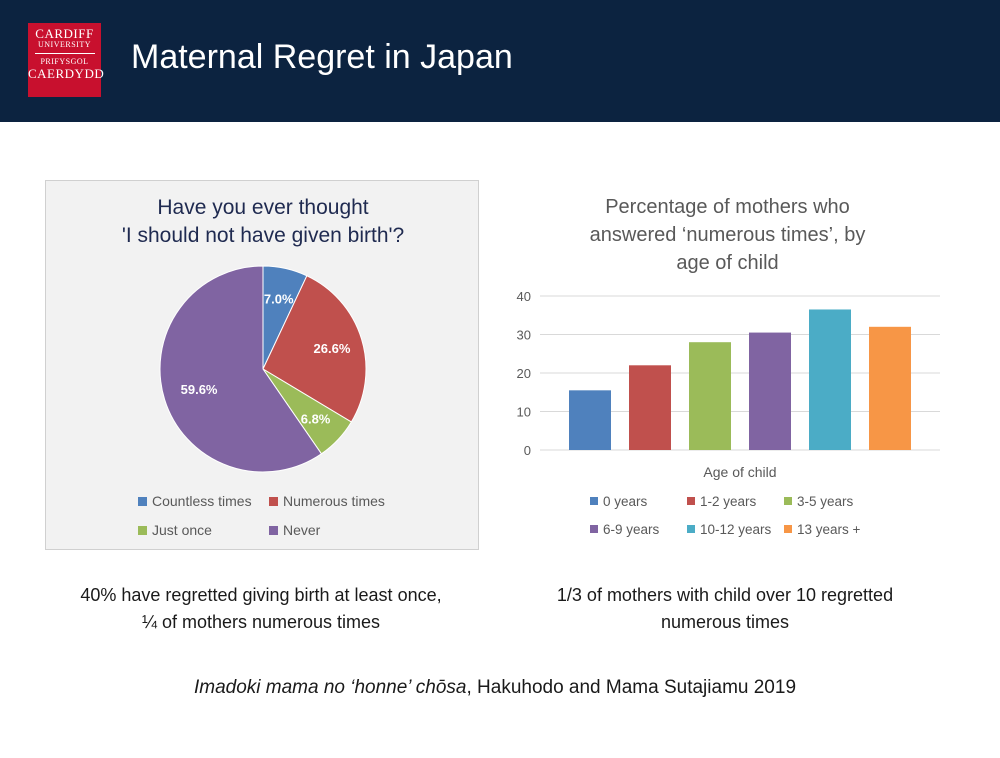 The image size is (1000, 758). What do you see at coordinates (631, 687) in the screenshot?
I see `source-publisher: , Hakuhodo and Mama Sutajiamu 2019` at bounding box center [631, 687].